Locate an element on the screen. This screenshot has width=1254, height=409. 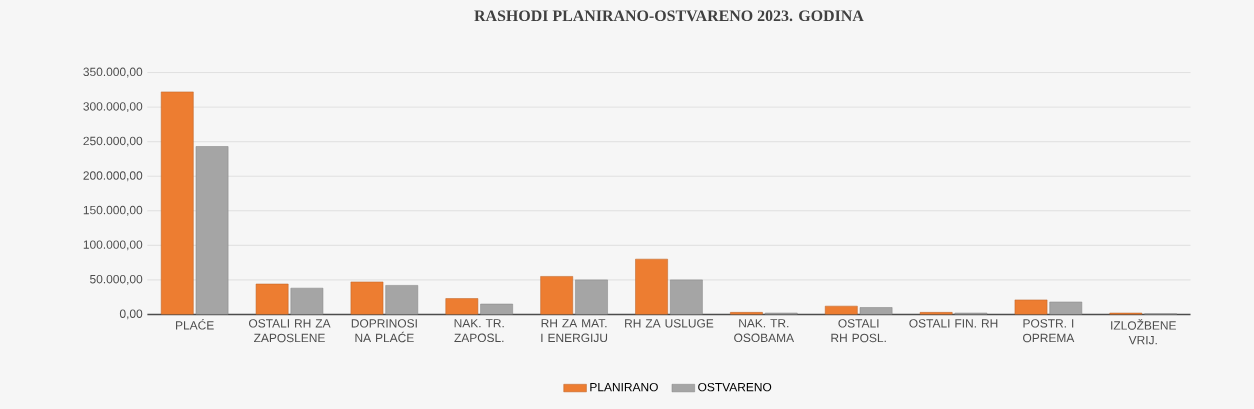
legend-label: PLANIRANO is located at coordinates (624, 387).